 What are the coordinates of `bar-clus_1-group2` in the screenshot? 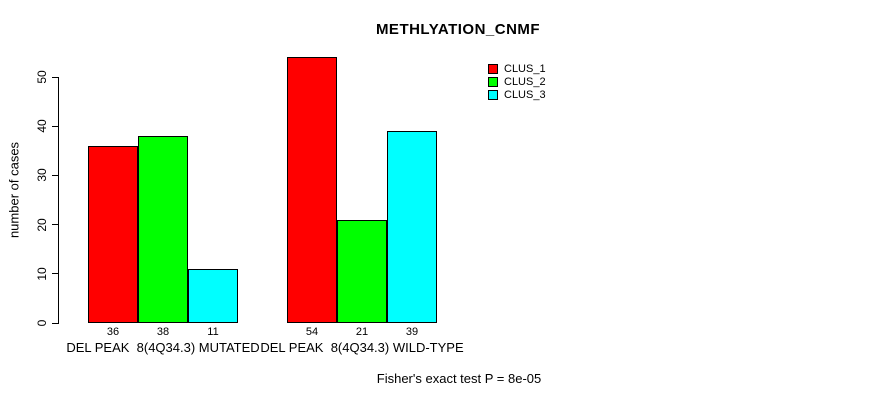 It's located at (312, 190).